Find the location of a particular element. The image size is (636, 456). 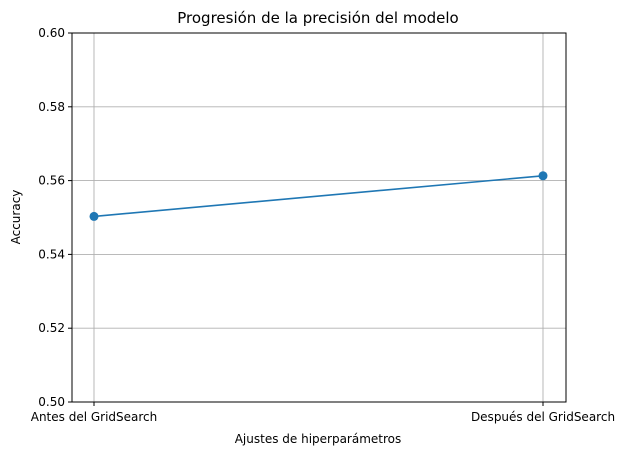

series-line is located at coordinates (318, 196).